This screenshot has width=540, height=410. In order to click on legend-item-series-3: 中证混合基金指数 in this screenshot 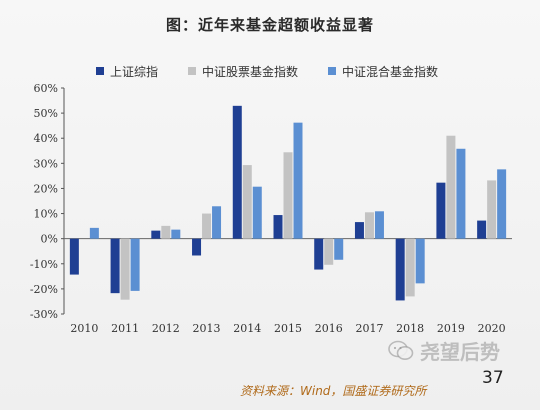, I will do `click(383, 71)`.